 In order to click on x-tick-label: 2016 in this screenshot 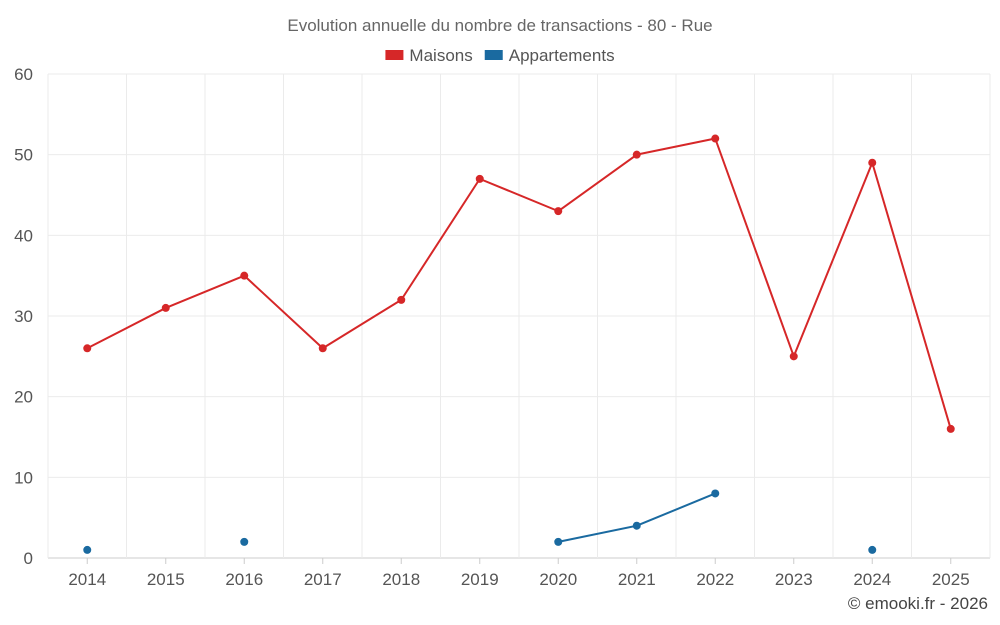, I will do `click(244, 579)`.